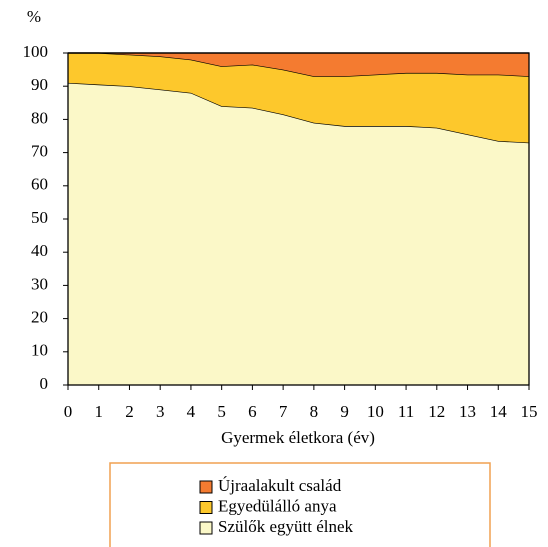 The image size is (548, 547). I want to click on x-tick-label: 14, so click(499, 411).